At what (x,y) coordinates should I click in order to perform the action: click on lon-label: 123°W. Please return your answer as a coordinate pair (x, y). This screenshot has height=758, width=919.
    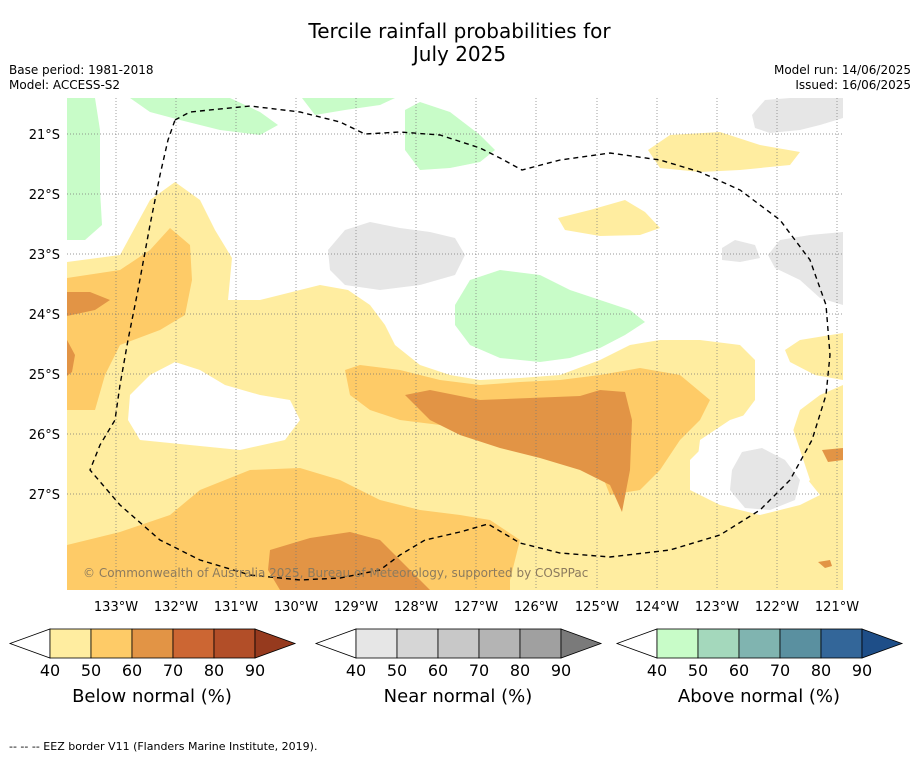
    Looking at the image, I should click on (717, 607).